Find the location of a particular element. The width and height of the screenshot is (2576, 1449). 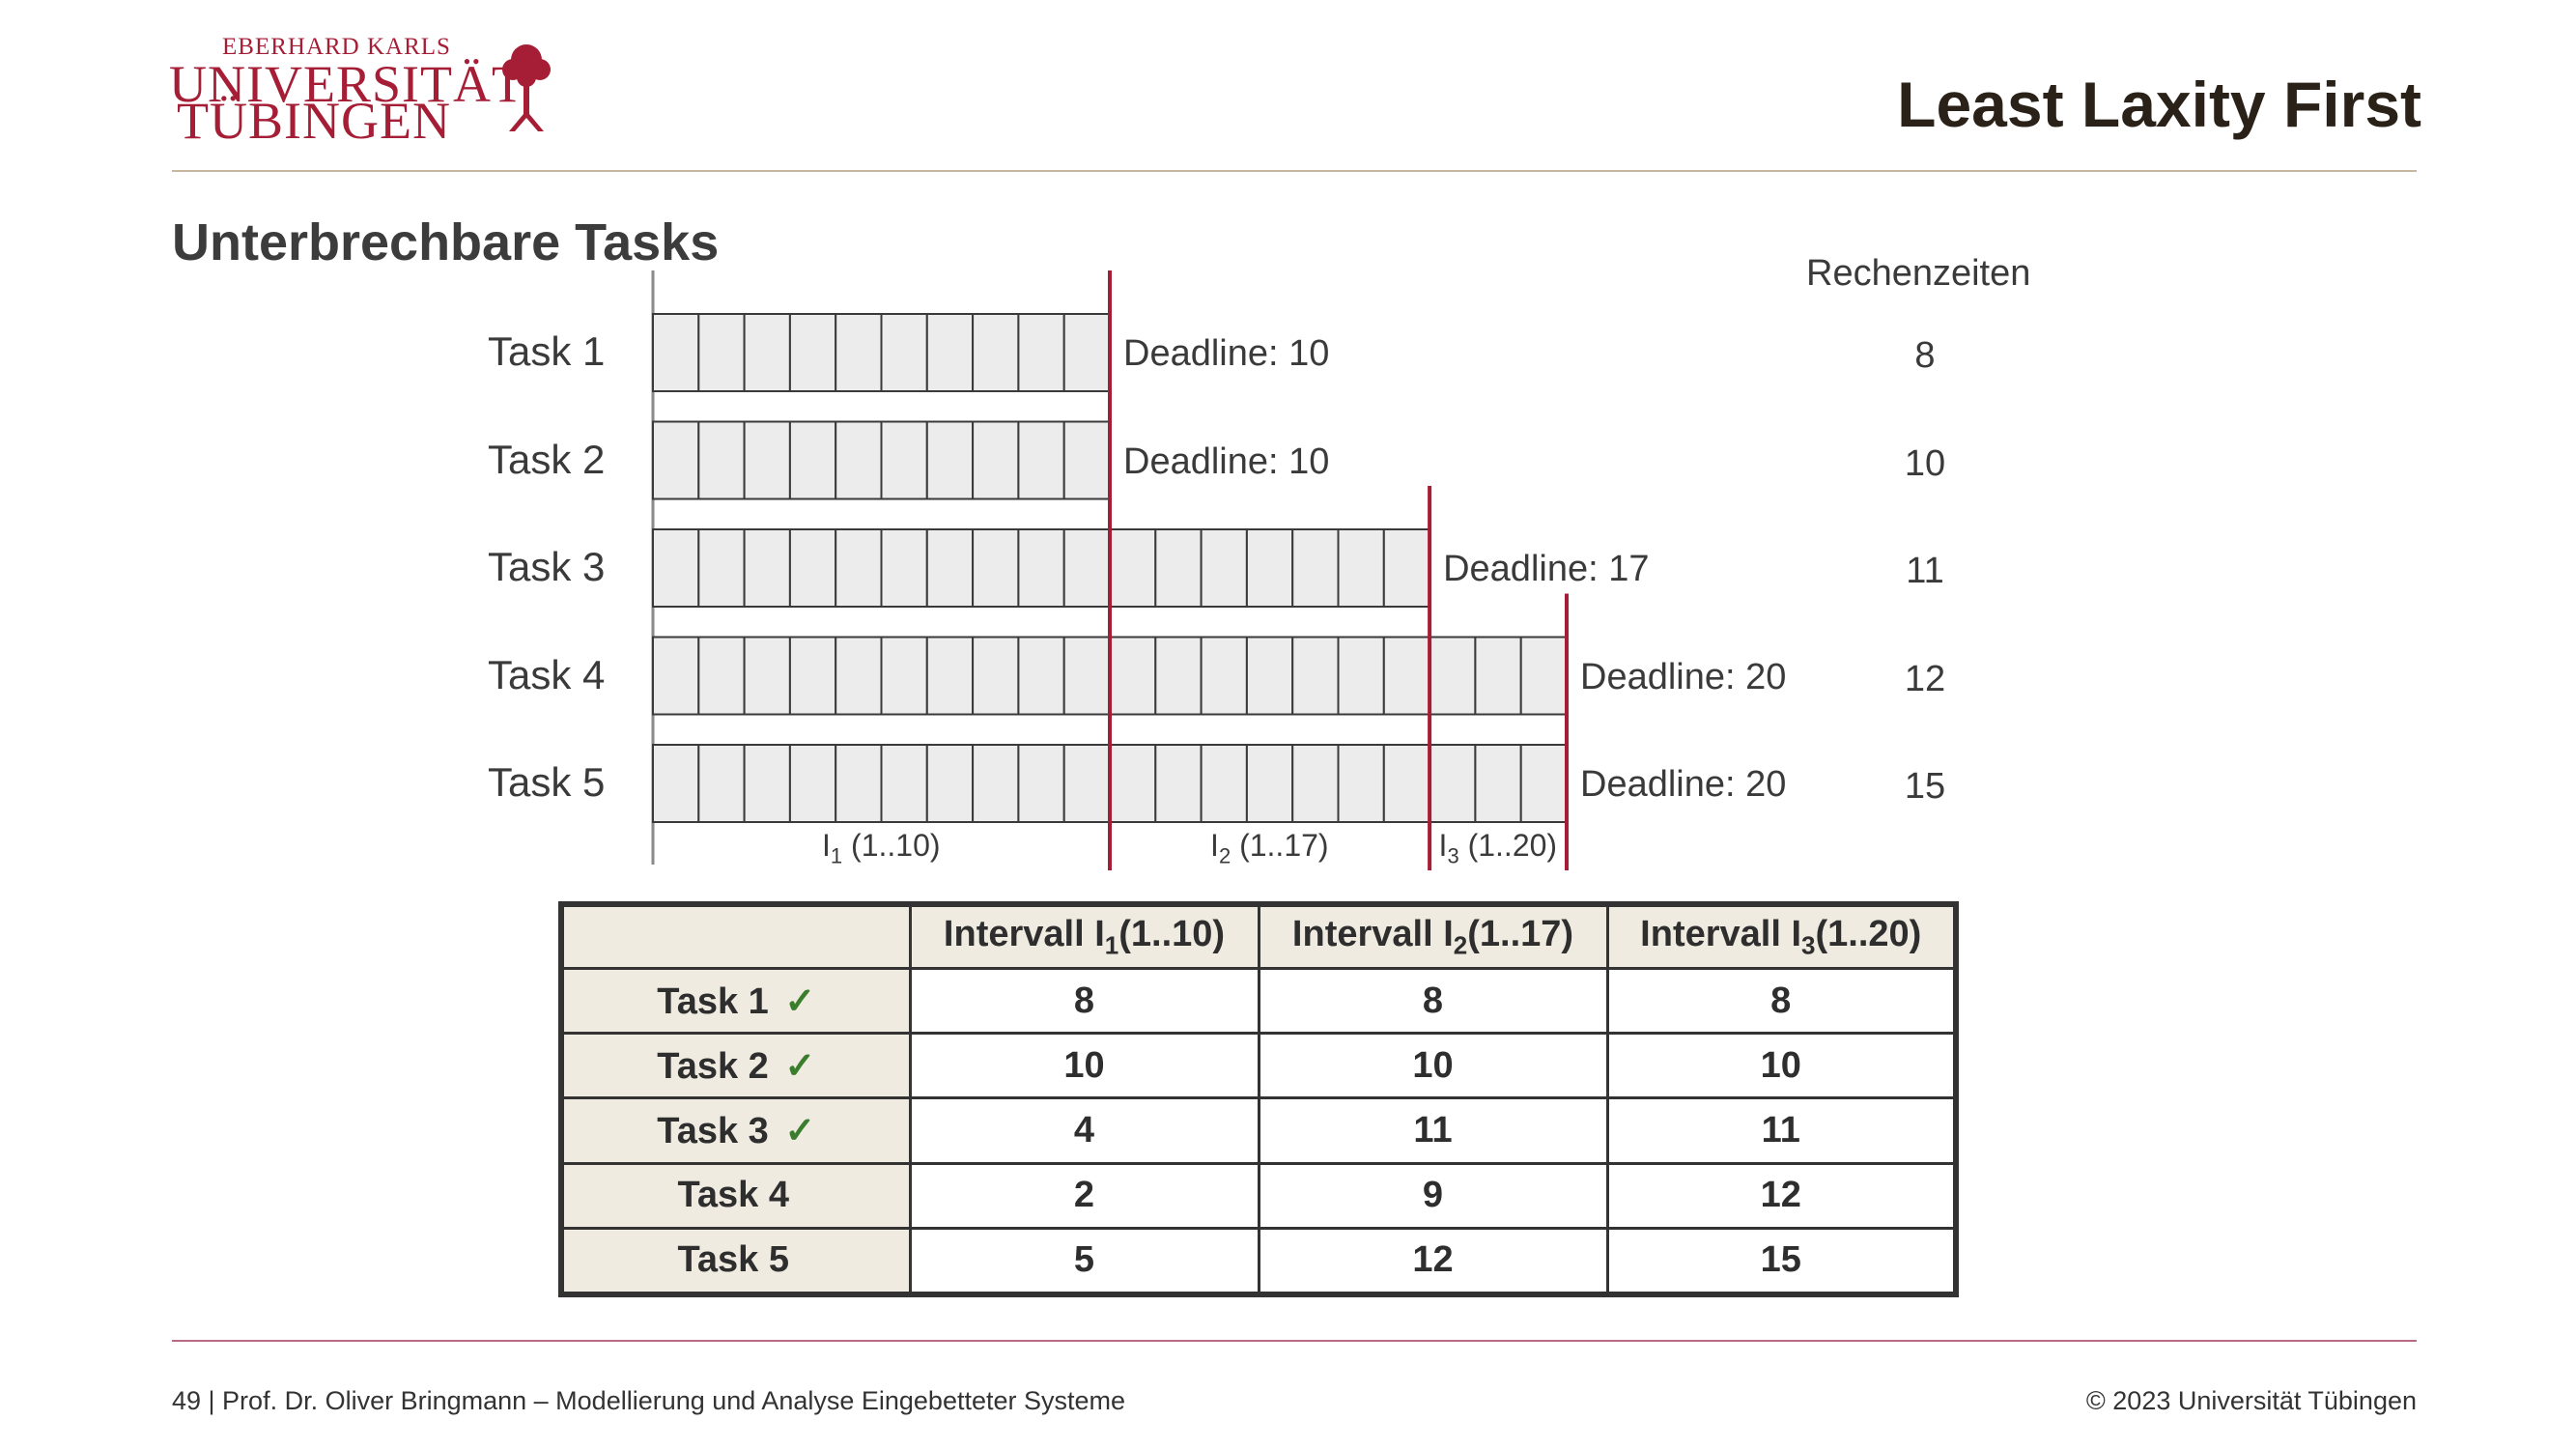

interval-label-1: I1 (1..10) is located at coordinates (881, 848).